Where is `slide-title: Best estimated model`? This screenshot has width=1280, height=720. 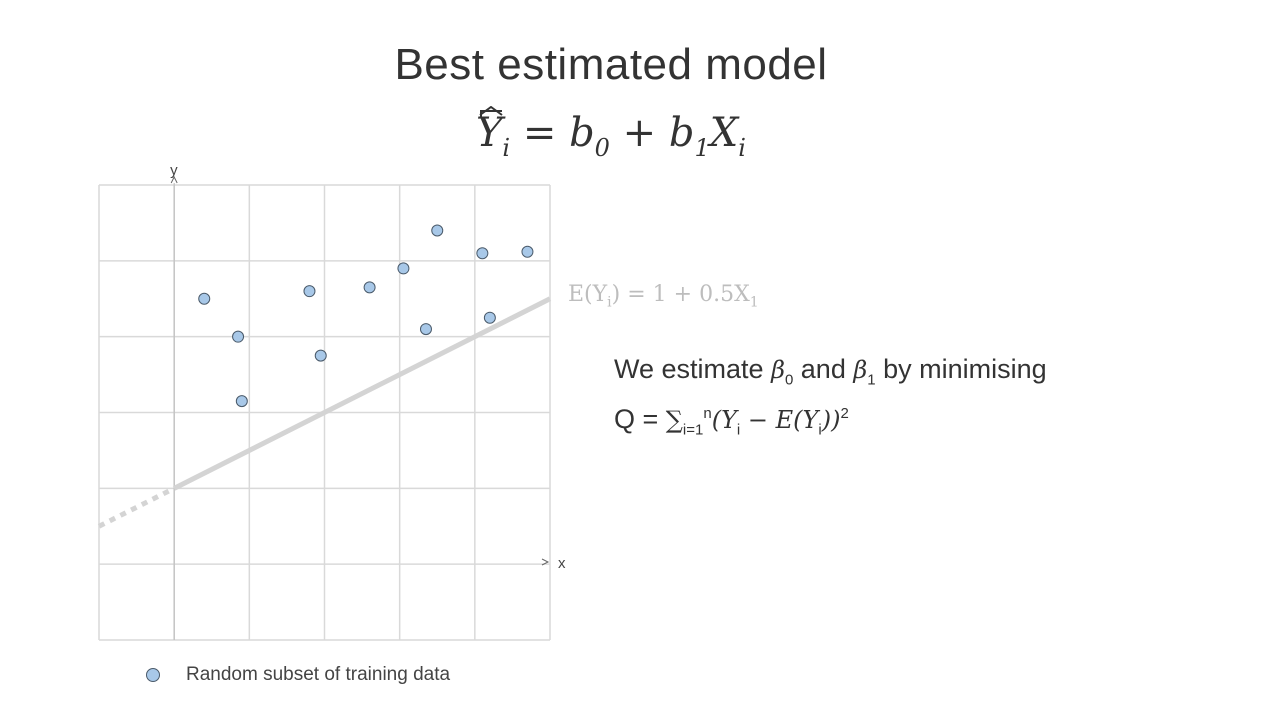 slide-title: Best estimated model is located at coordinates (611, 64).